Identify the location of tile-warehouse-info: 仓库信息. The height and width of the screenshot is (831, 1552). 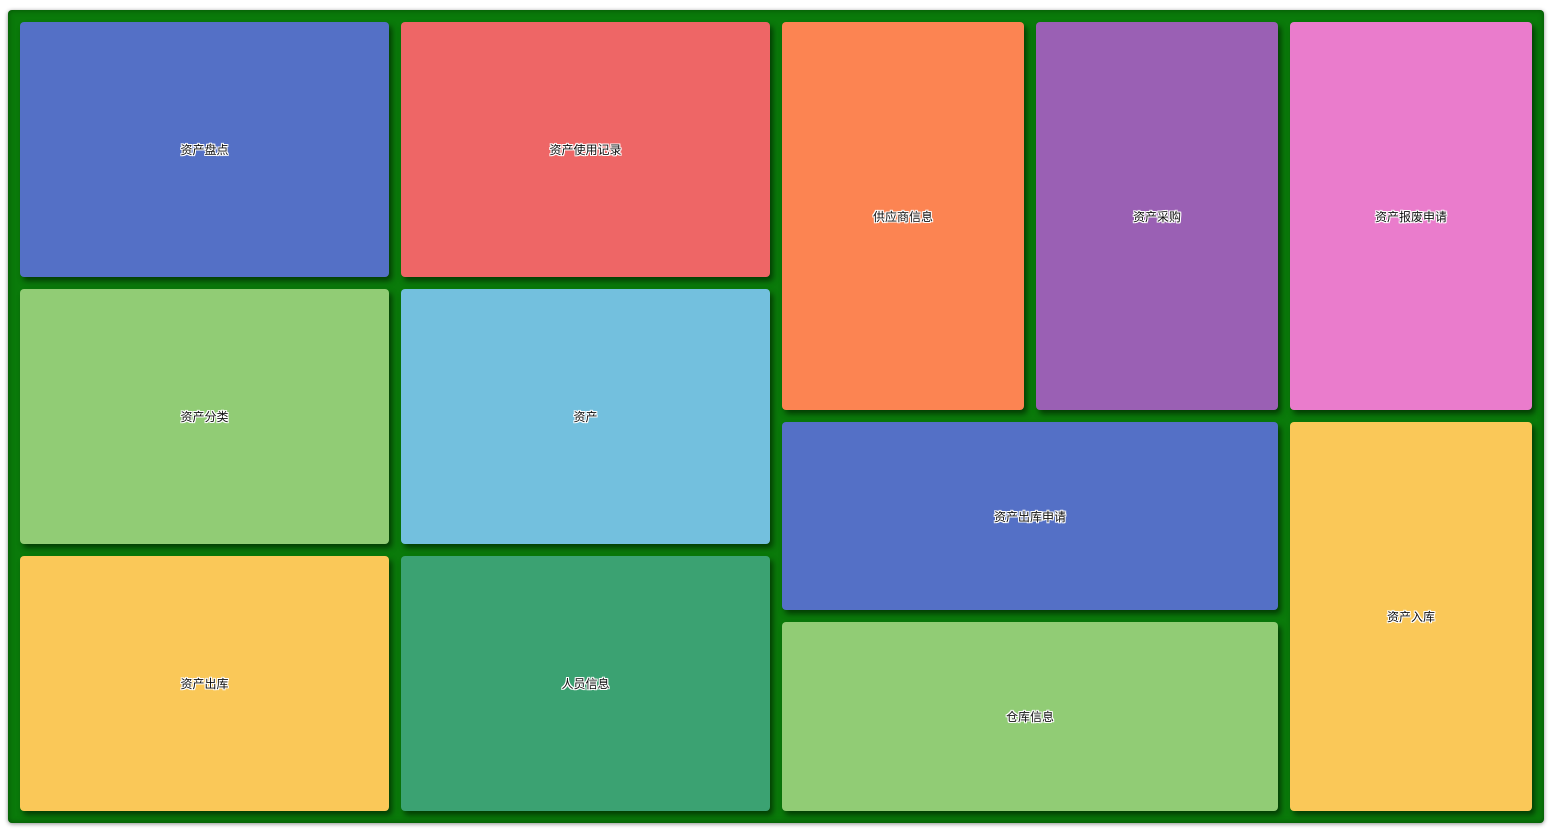
(1030, 716).